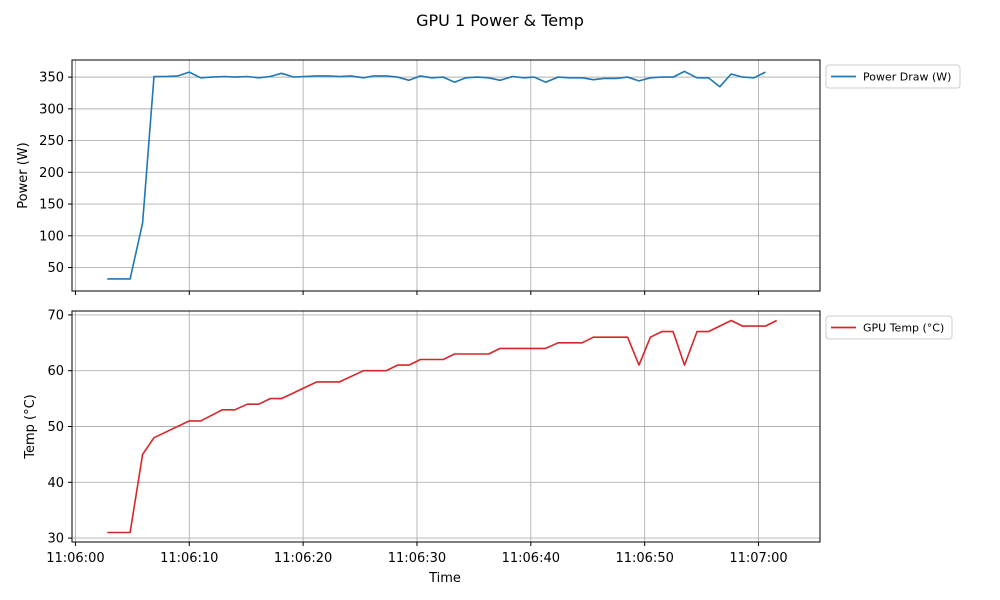  I want to click on y-axis-label: Temp (°C), so click(30, 427).